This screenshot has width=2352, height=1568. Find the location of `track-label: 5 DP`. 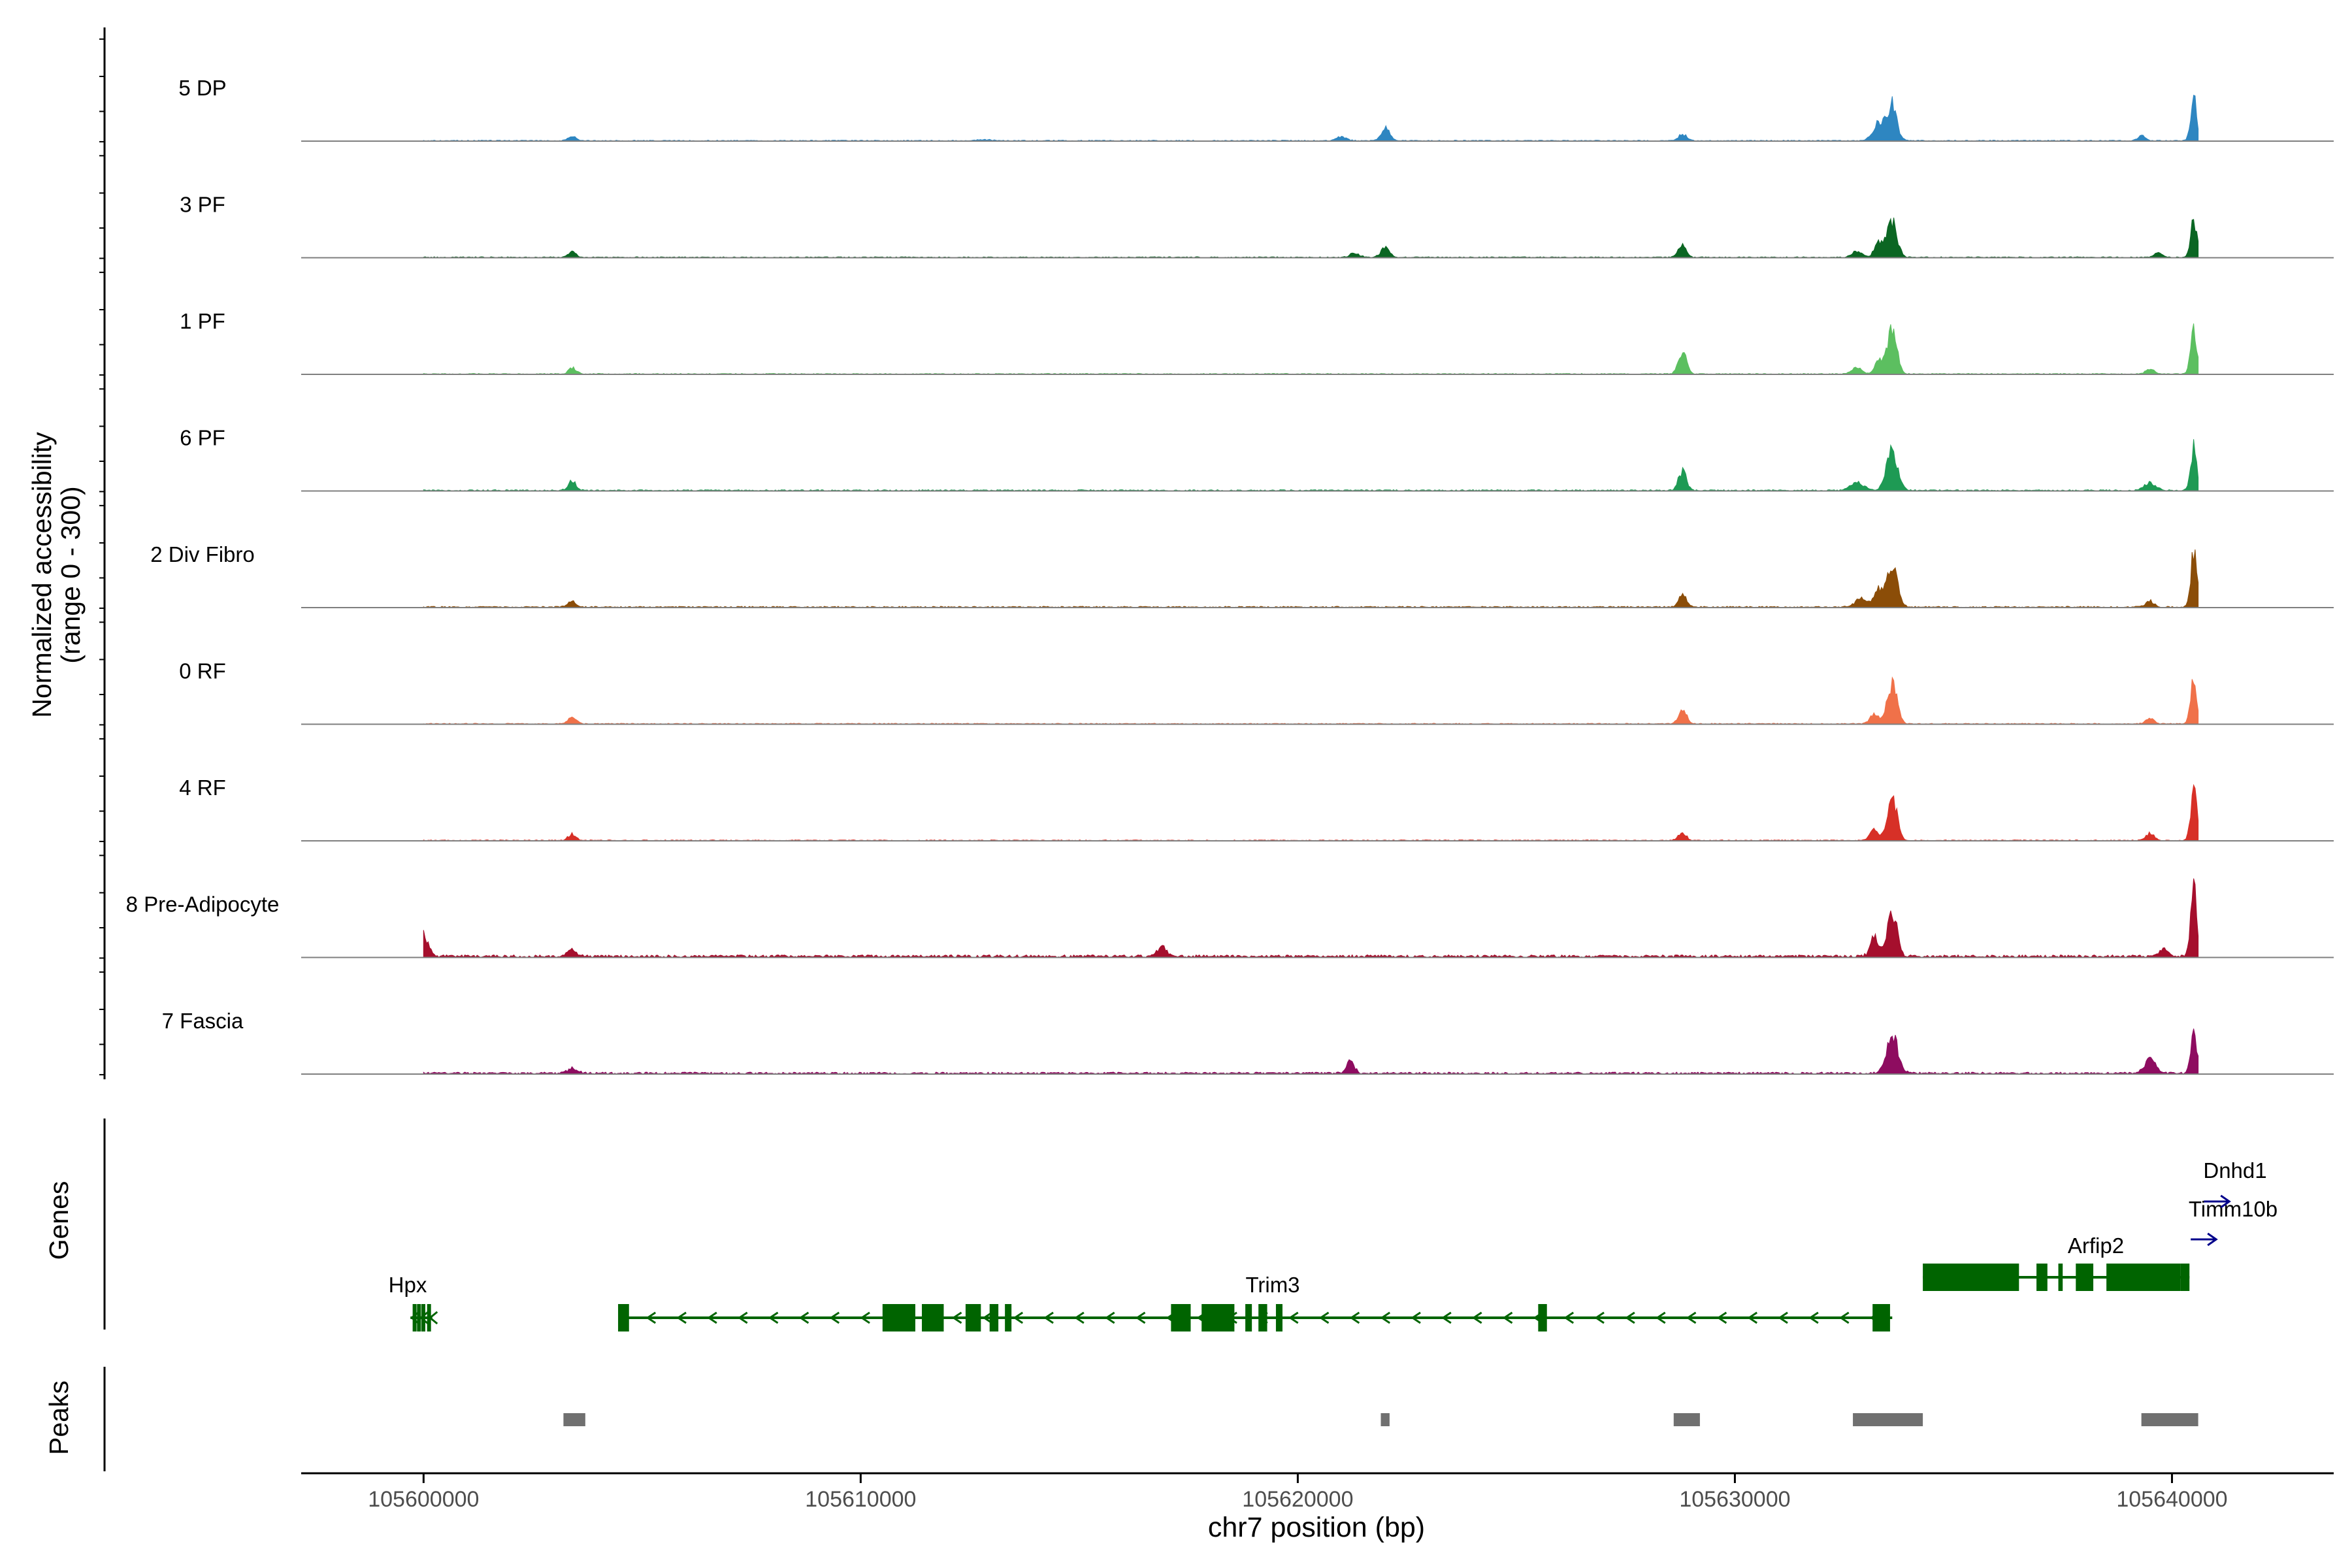

track-label: 5 DP is located at coordinates (202, 88).